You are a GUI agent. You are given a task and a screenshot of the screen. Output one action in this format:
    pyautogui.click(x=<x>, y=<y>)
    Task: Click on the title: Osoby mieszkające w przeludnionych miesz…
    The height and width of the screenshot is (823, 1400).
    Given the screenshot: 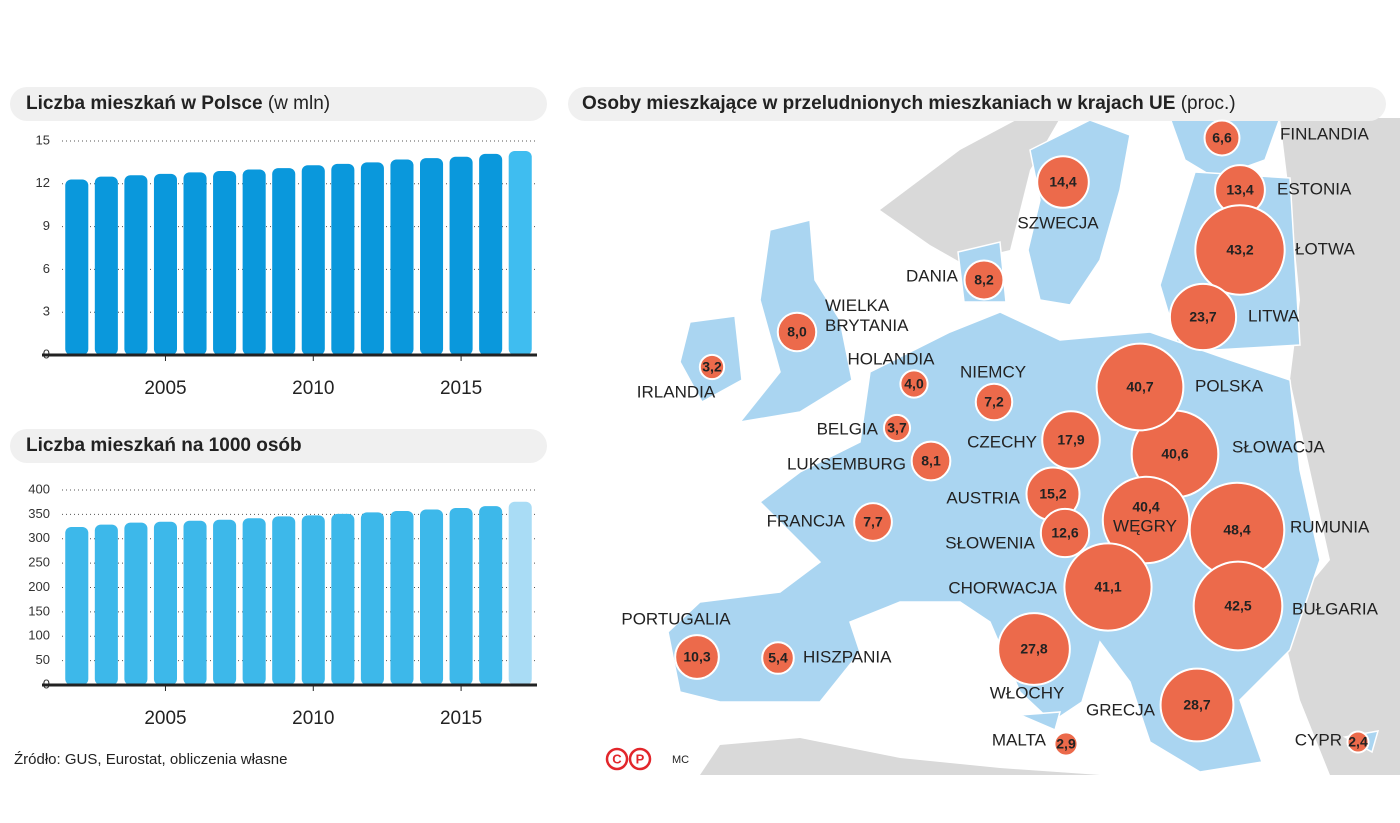 What is the action you would take?
    pyautogui.click(x=878, y=103)
    